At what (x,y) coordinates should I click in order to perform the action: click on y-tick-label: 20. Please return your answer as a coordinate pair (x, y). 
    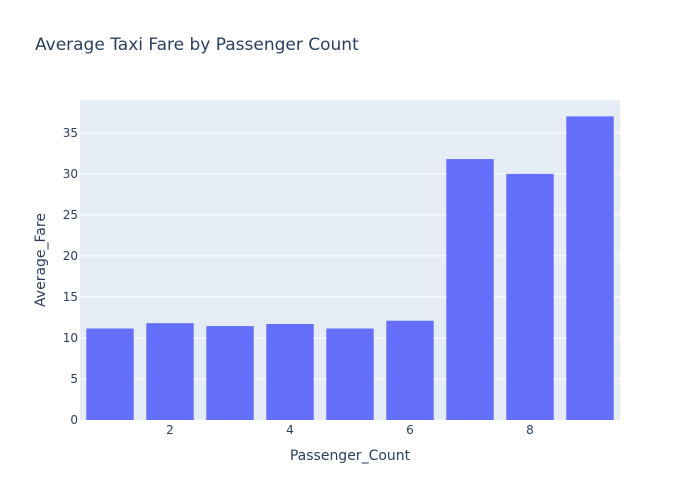
    Looking at the image, I should click on (70, 256).